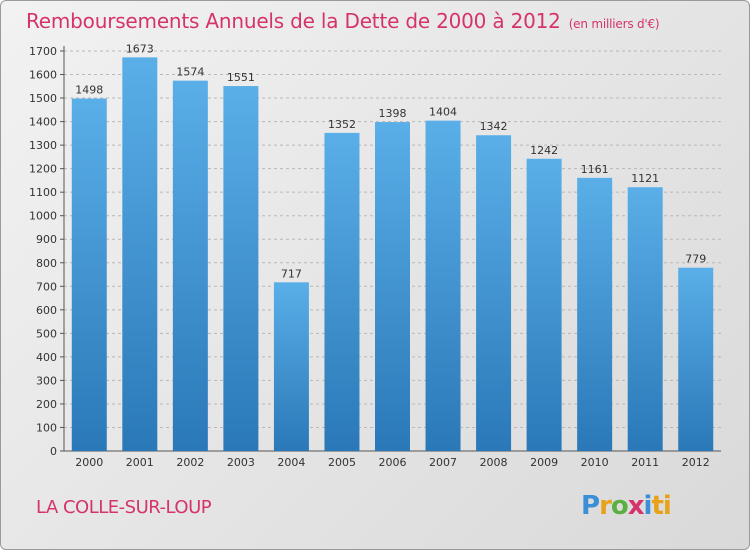  I want to click on unit-label: (en milliers d'€), so click(614, 24).